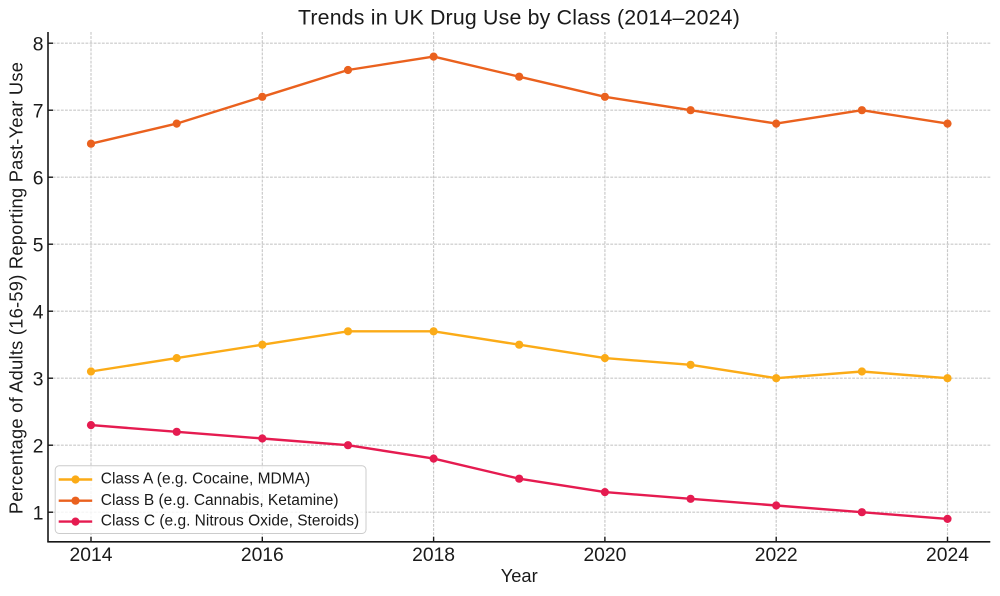 This screenshot has height=596, width=1000. What do you see at coordinates (38, 112) in the screenshot?
I see `svg-text: 7` at bounding box center [38, 112].